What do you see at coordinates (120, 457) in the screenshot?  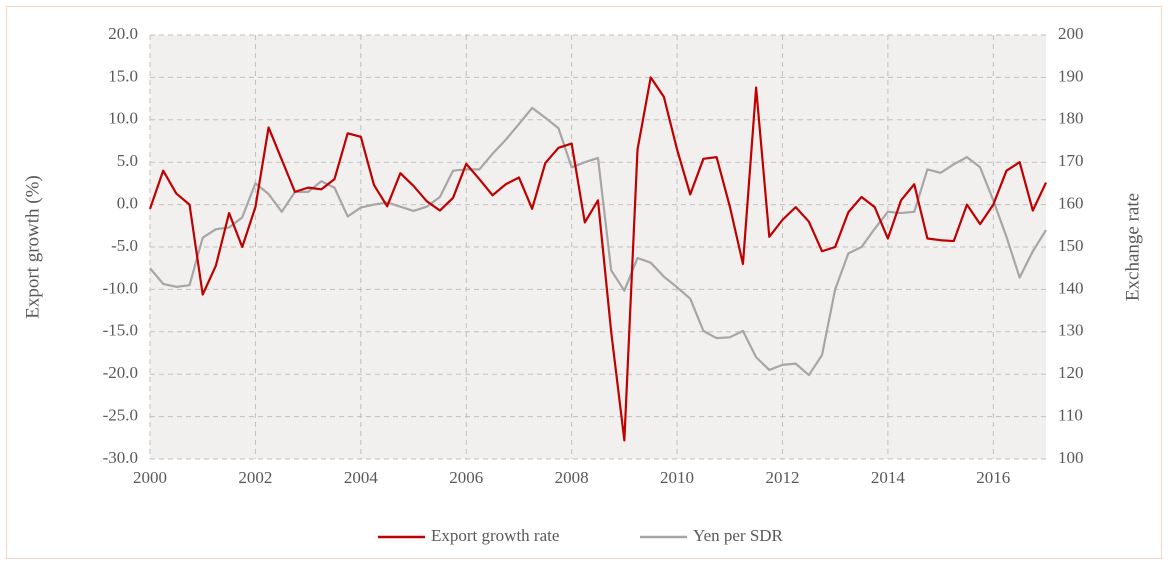 I see `y-tick-label: -30.0` at bounding box center [120, 457].